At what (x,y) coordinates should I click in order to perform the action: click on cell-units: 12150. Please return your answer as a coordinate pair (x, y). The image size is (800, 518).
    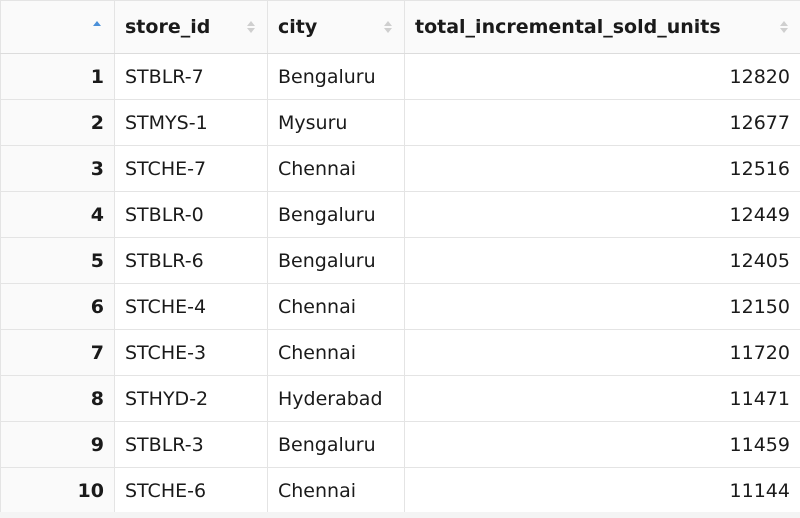
    Looking at the image, I should click on (602, 306).